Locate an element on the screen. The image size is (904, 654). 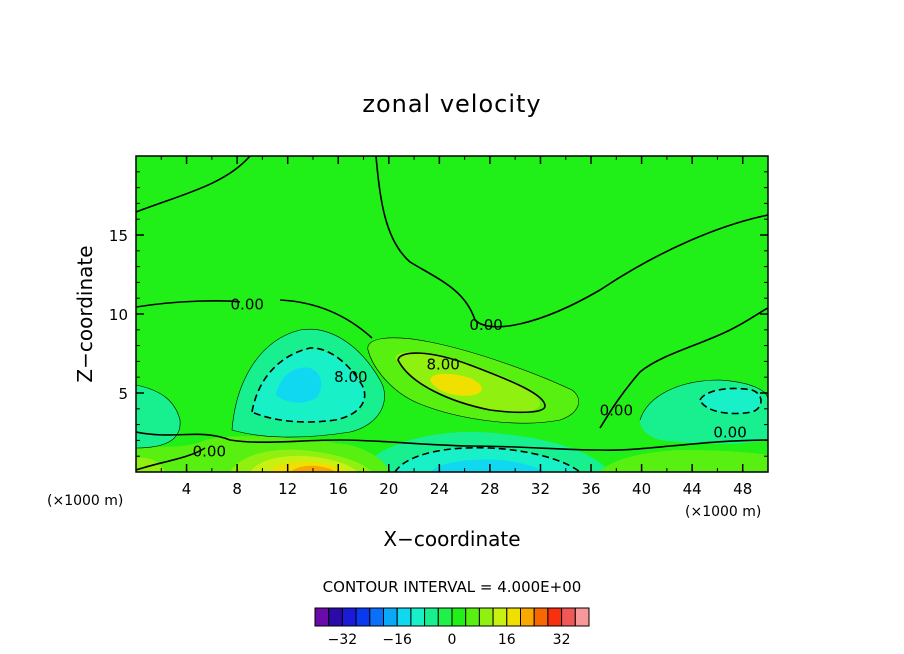
contour-line-thin-edge is located at coordinates (158, 416).